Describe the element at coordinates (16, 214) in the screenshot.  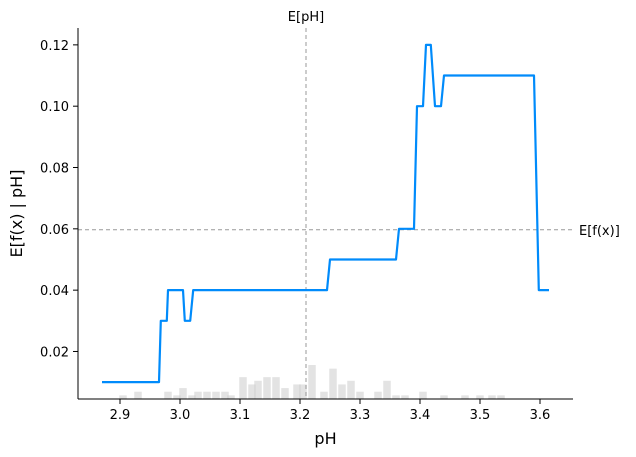
I see `y-axis-label: E[f(x) | pH]` at that location.